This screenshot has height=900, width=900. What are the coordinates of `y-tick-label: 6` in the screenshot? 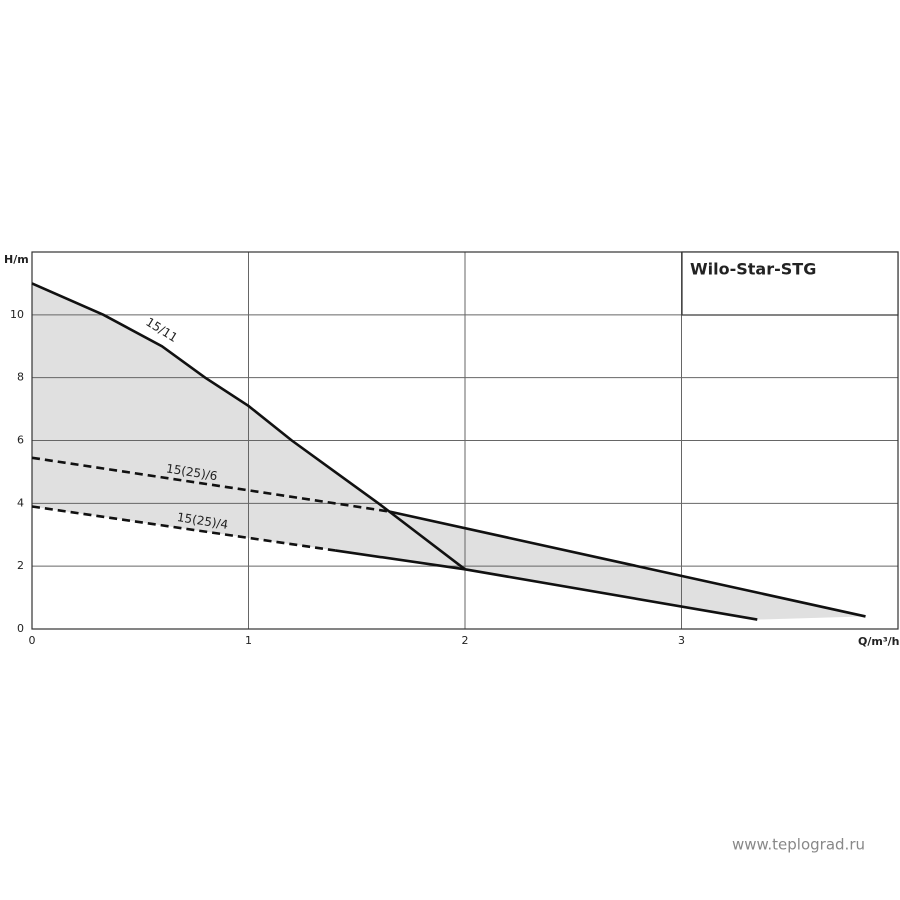 It's located at (20, 440).